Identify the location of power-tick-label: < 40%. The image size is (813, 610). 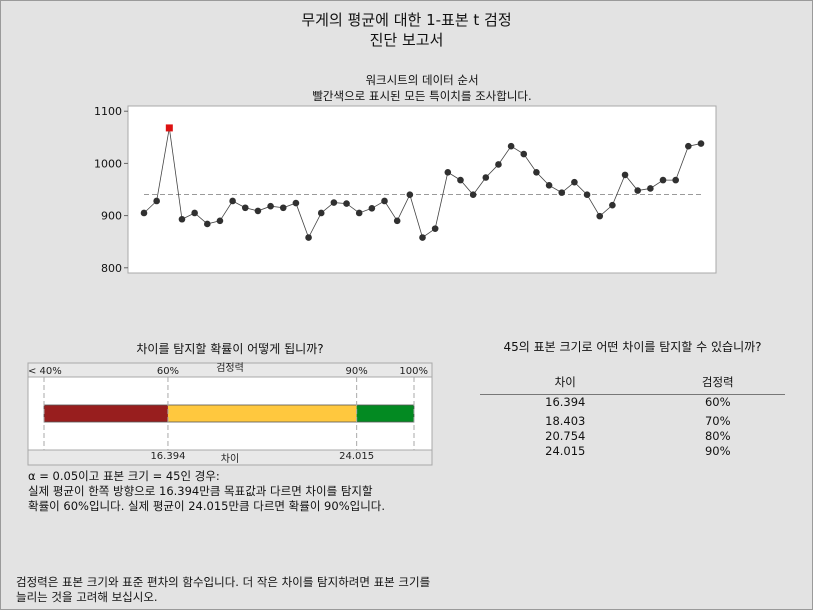
(45, 371).